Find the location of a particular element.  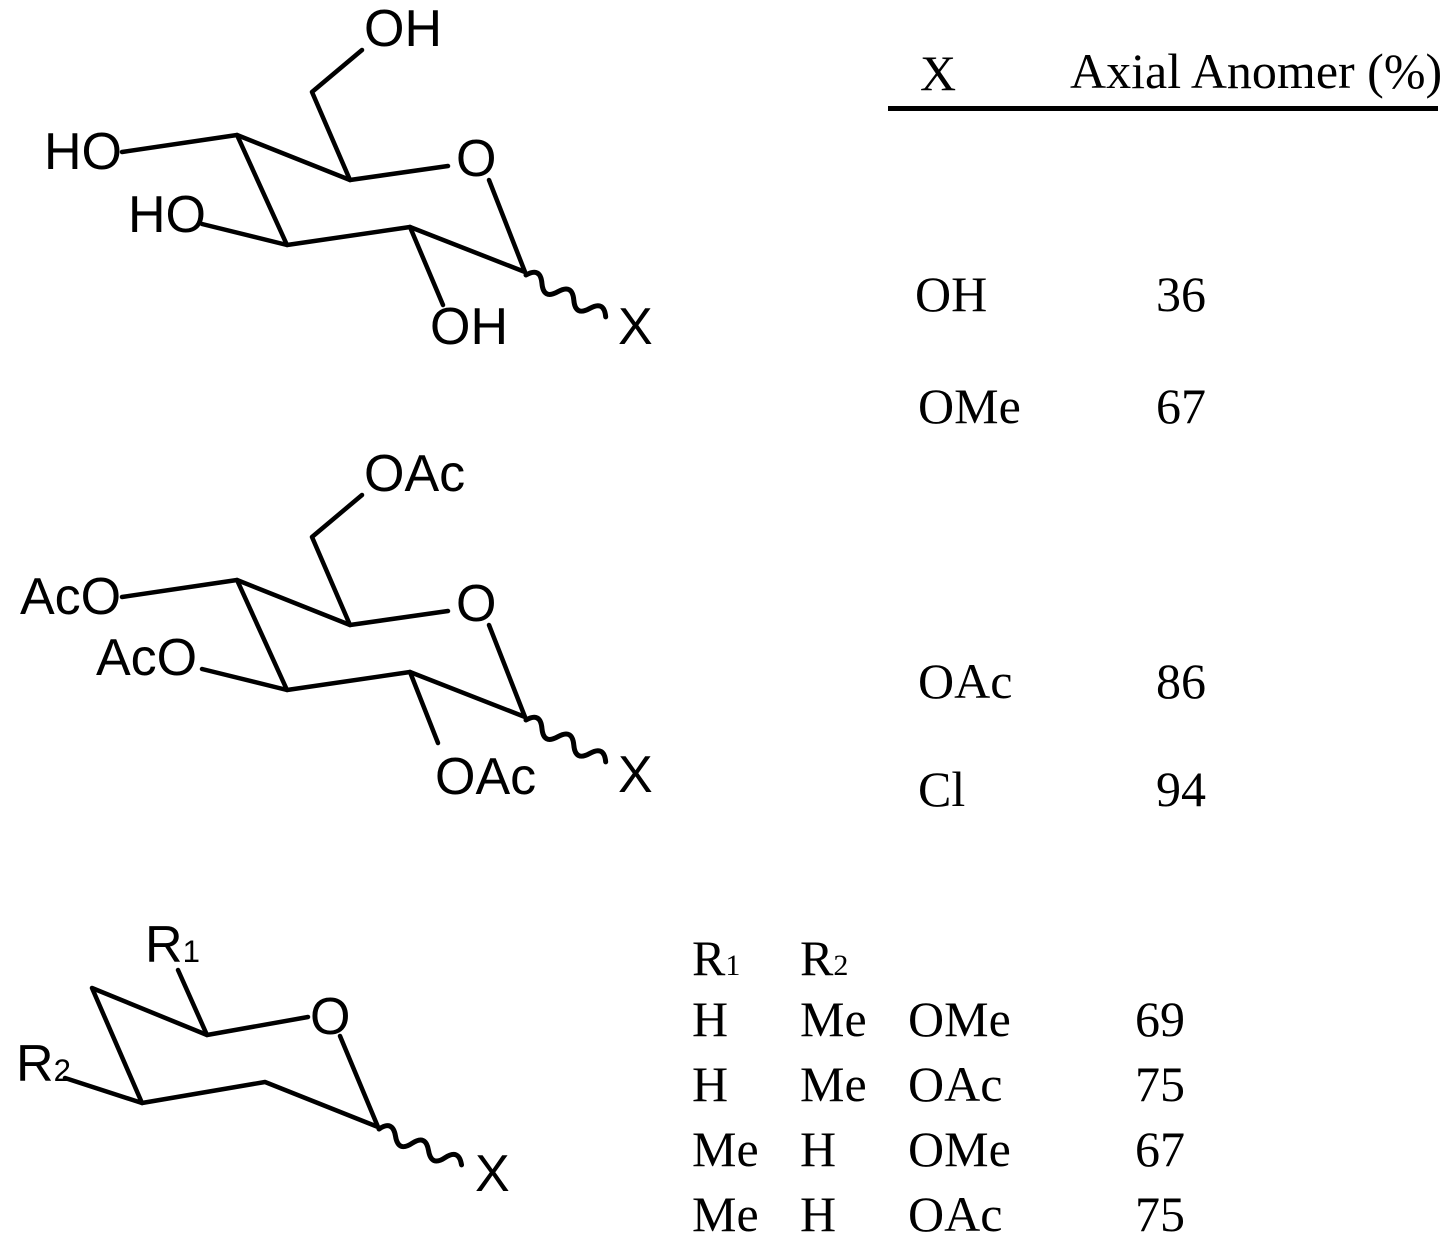

structure-pyran-skeleton is located at coordinates (263, 1067).